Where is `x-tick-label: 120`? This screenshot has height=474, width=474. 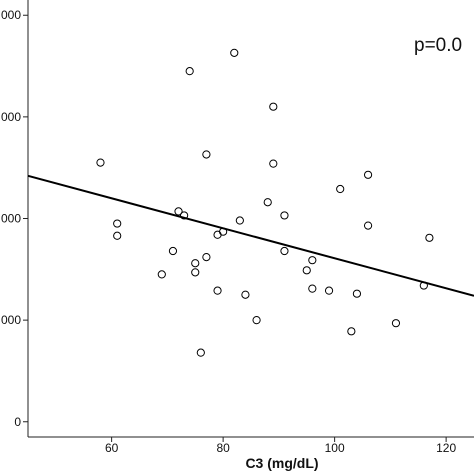
x-tick-label: 120 is located at coordinates (446, 448).